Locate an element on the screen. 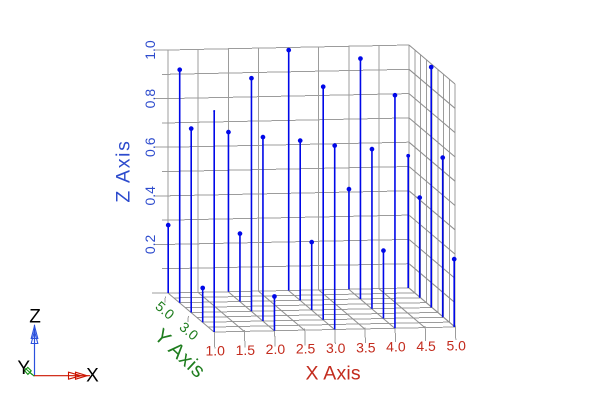  svg-text: 0.4 is located at coordinates (150, 196).